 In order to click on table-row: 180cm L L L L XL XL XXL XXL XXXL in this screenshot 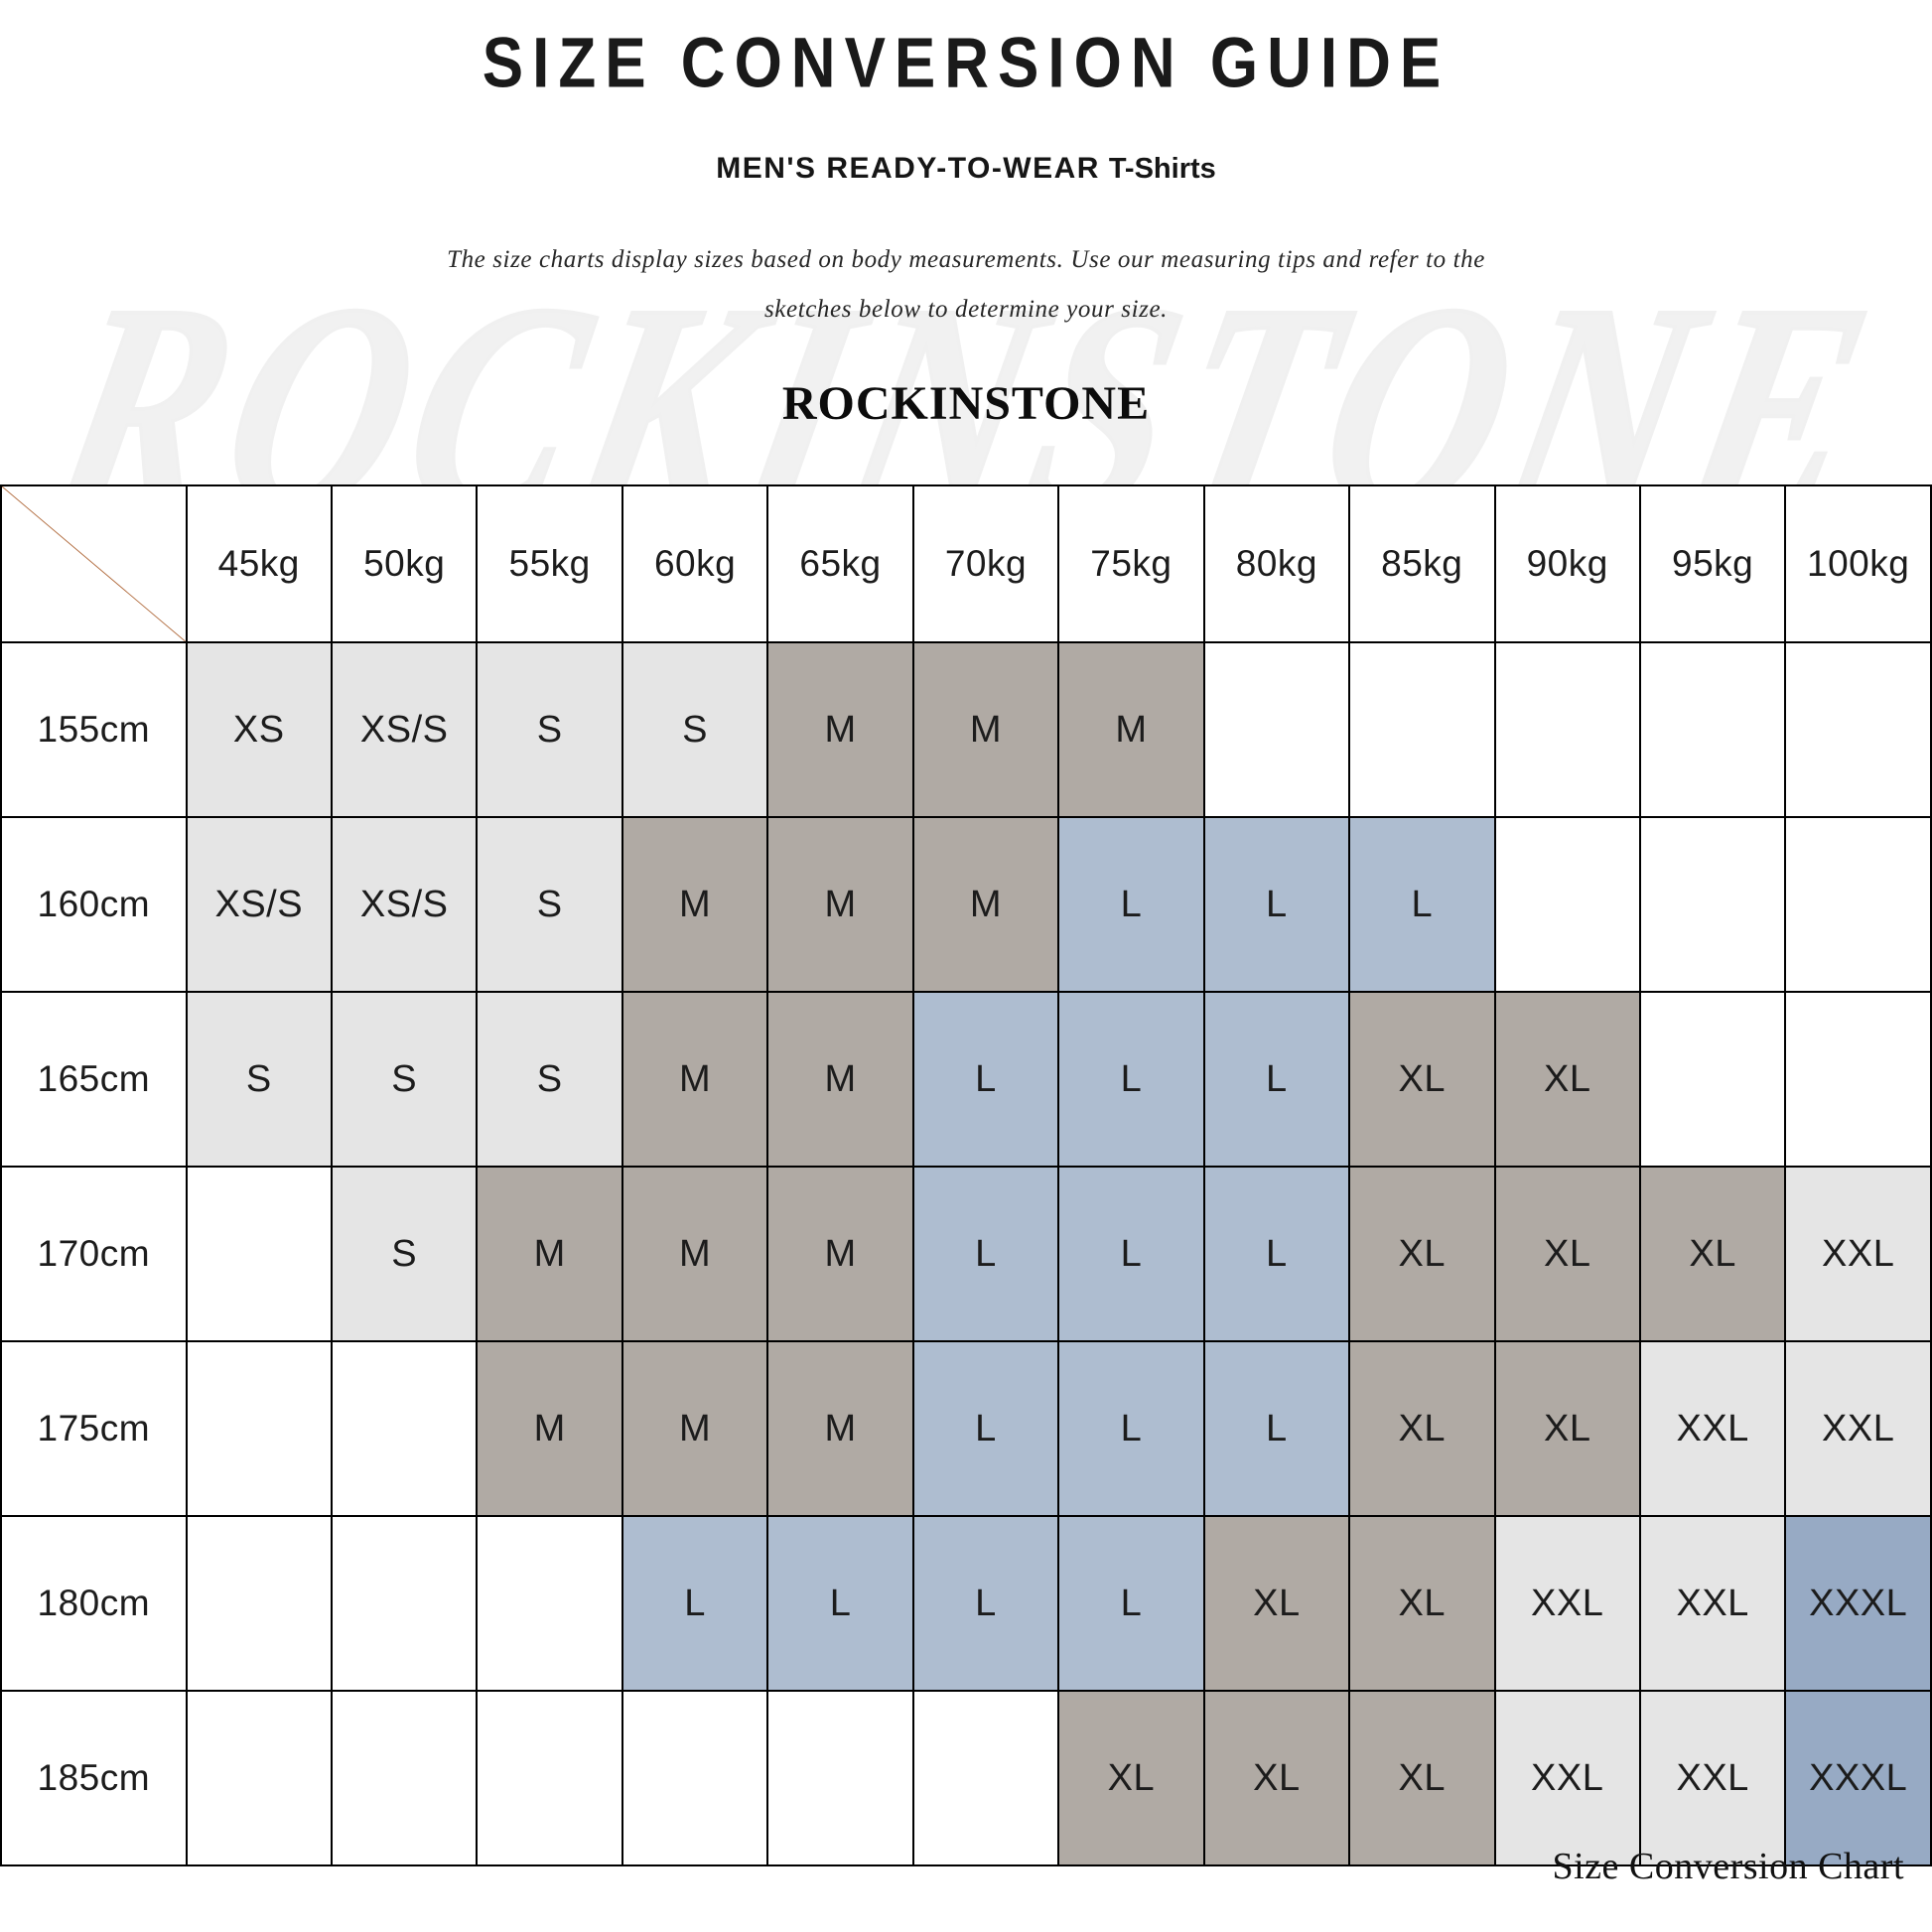, I will do `click(966, 1603)`.